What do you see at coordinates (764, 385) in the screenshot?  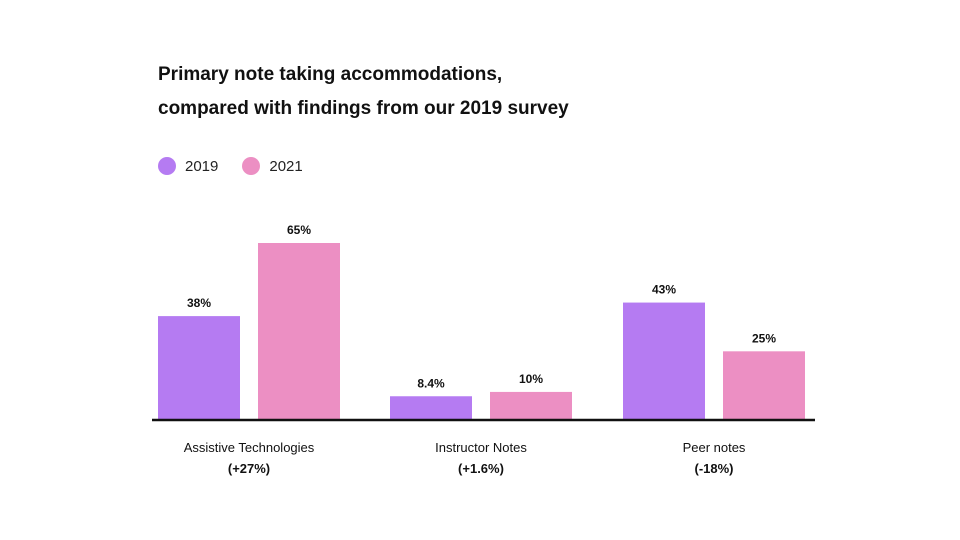 I see `bar-peer-notes-2021` at bounding box center [764, 385].